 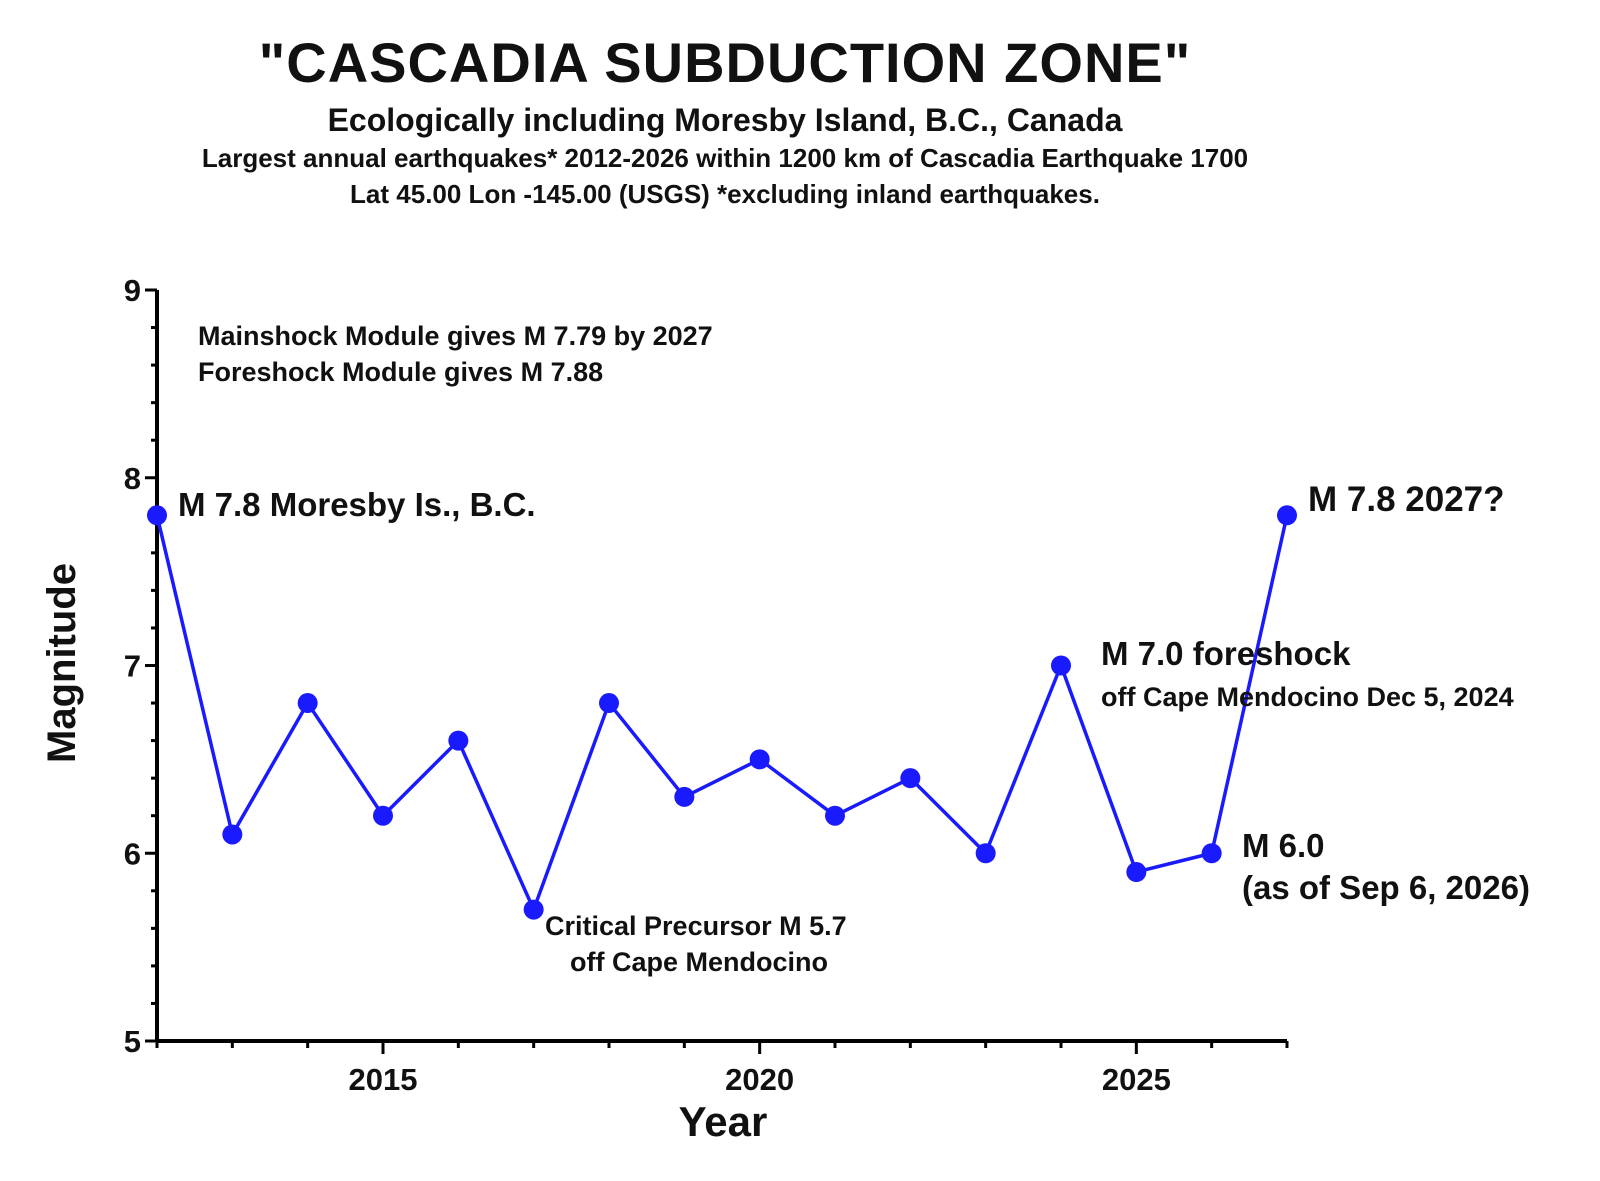 I want to click on y-tick-label: 8, so click(x=132, y=478).